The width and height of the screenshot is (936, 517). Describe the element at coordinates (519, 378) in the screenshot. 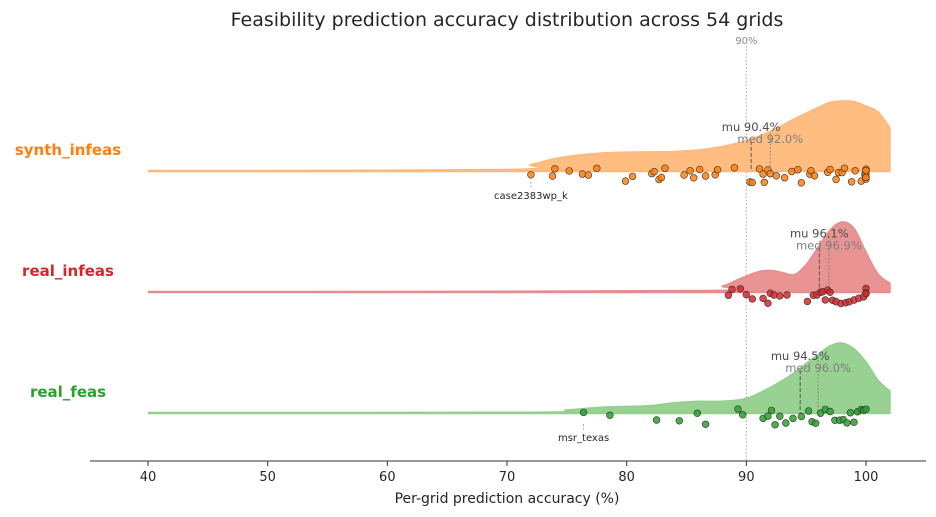

I see `real_feas-density` at that location.